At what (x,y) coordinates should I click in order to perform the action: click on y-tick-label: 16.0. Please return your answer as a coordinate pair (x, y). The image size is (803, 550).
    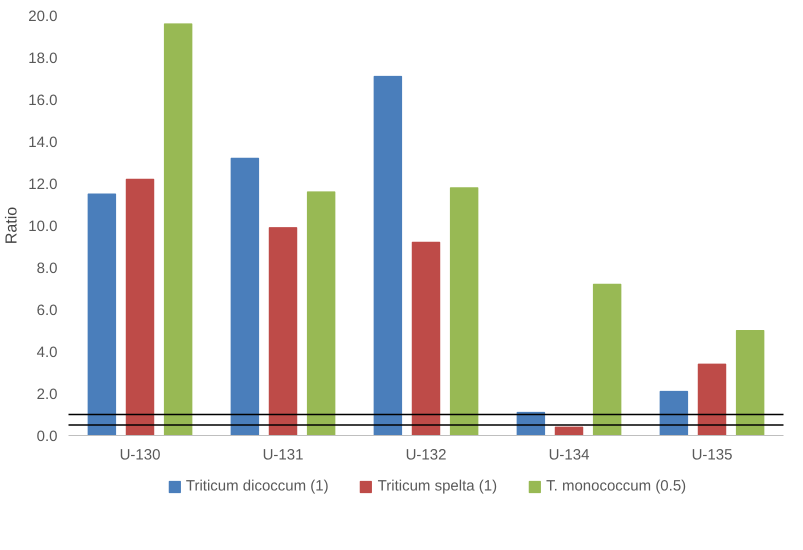
    Looking at the image, I should click on (43, 100).